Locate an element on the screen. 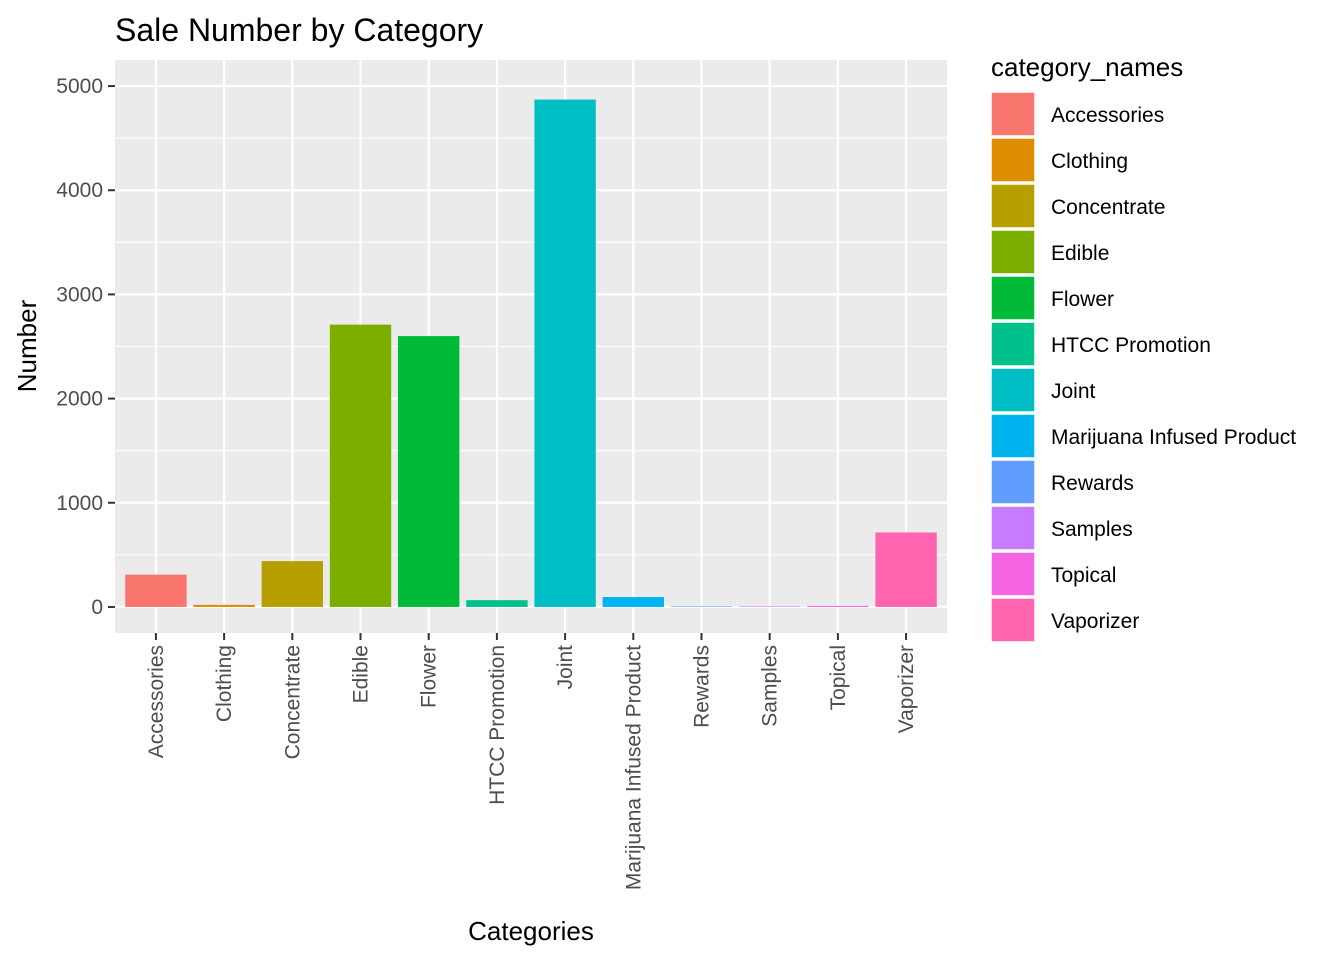 The image size is (1344, 960). legend-label: Joint is located at coordinates (1073, 391).